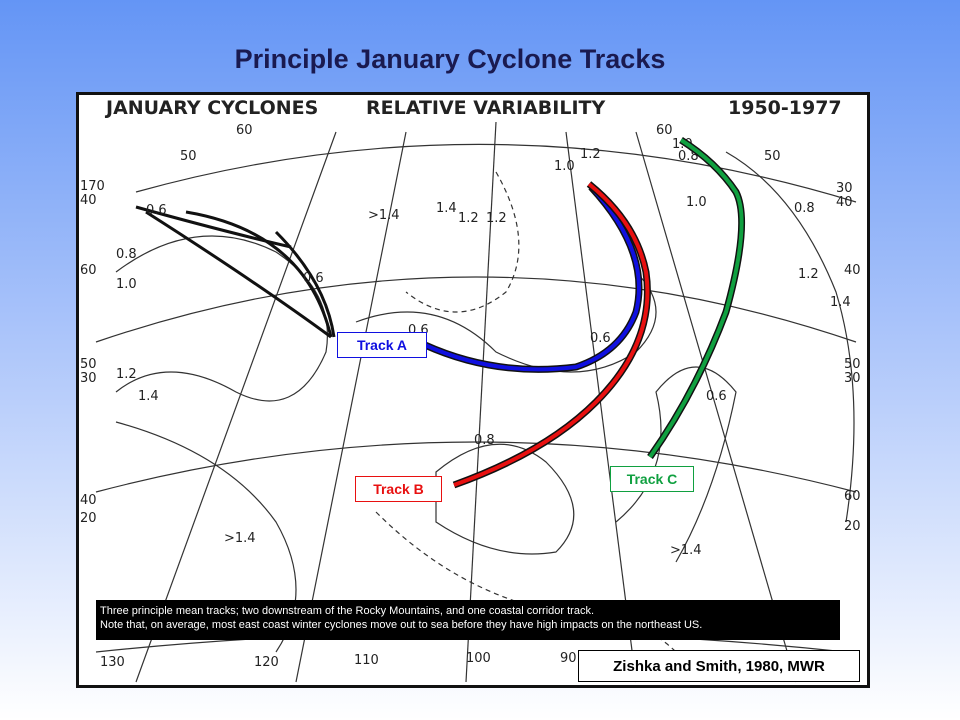 This screenshot has width=960, height=720. Describe the element at coordinates (211, 108) in the screenshot. I see `map-header-text: JANUARY CYCLONES` at that location.